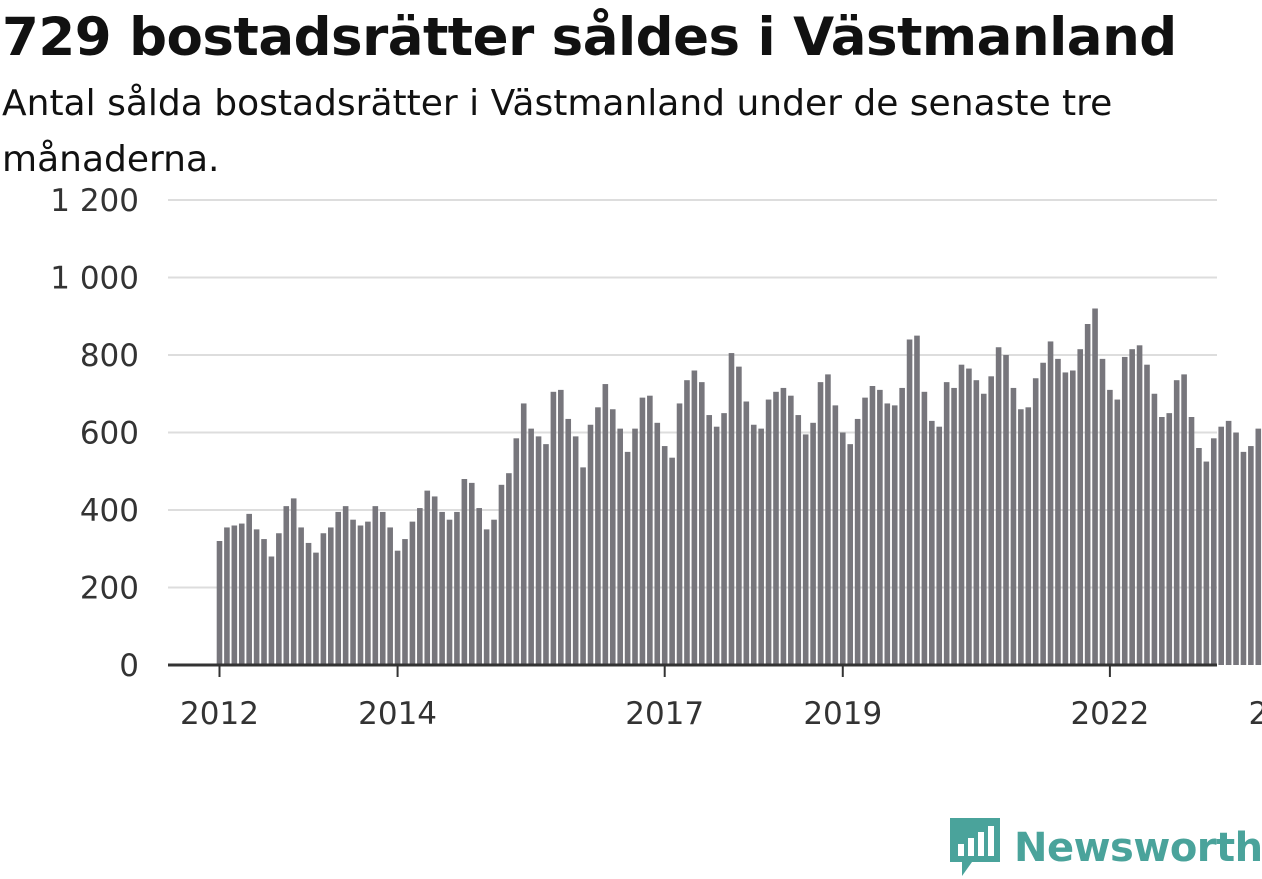 This screenshot has height=879, width=1262. Describe the element at coordinates (1109, 714) in the screenshot. I see `x-tick-label: 2022` at that location.